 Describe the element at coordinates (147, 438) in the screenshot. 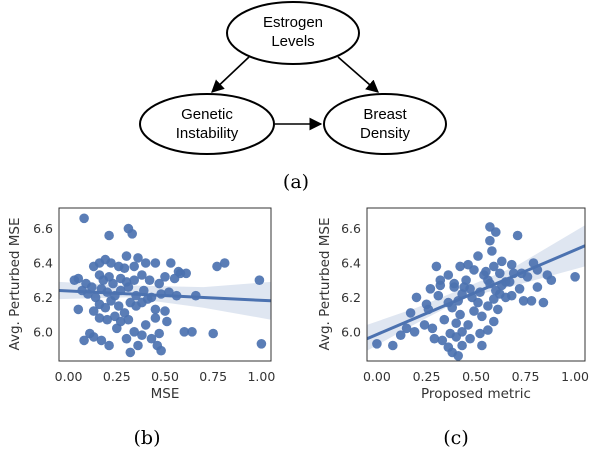

I see `caption-b: (b)` at that location.